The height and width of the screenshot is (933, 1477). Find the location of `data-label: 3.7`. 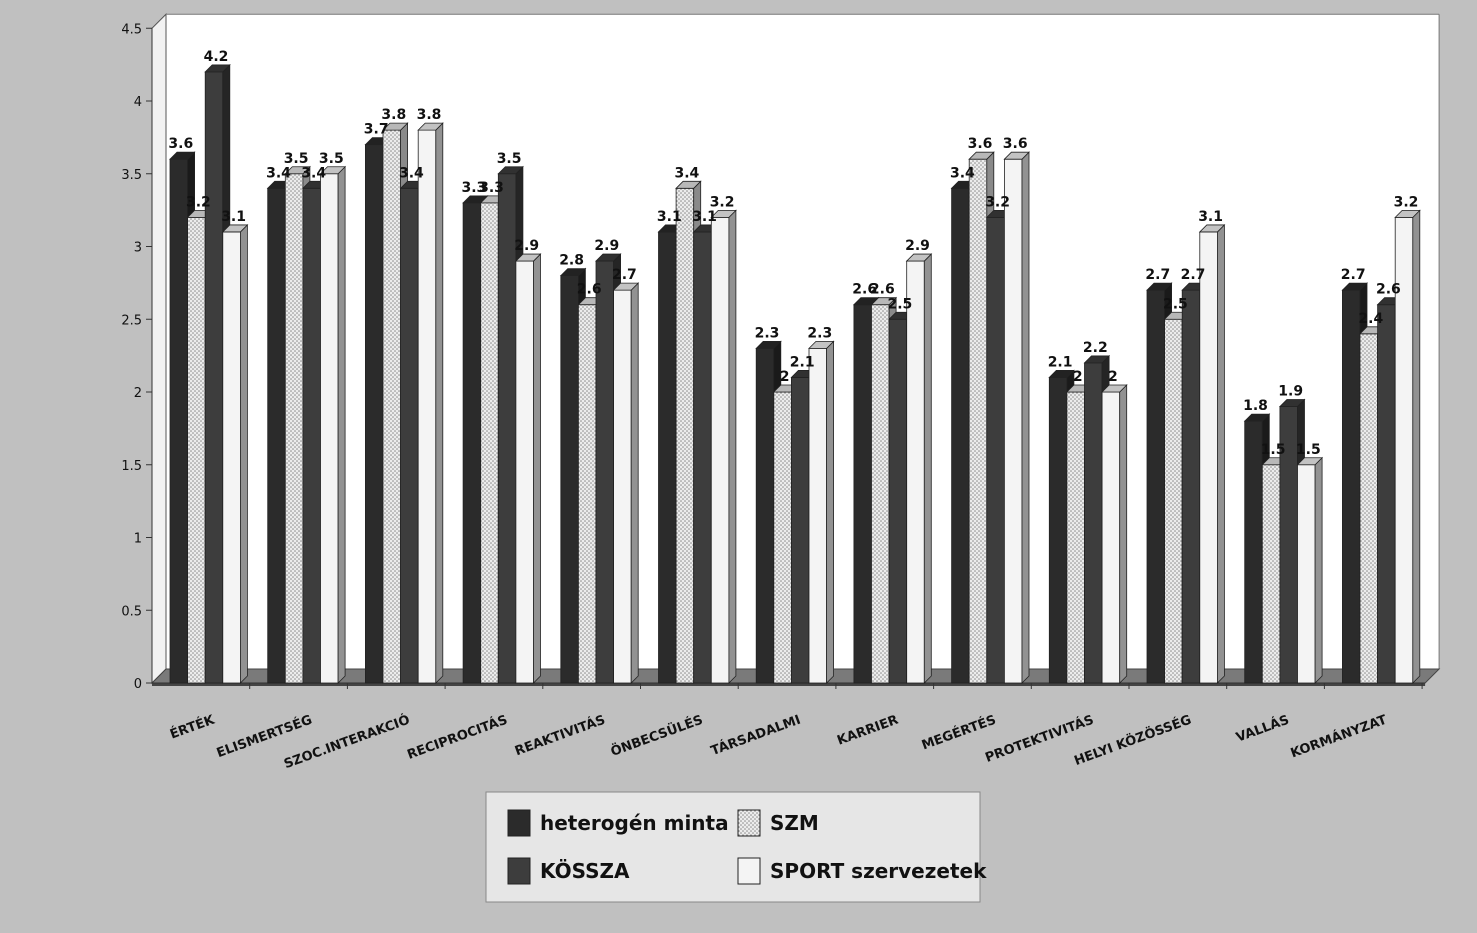

data-label: 3.7 is located at coordinates (376, 130).